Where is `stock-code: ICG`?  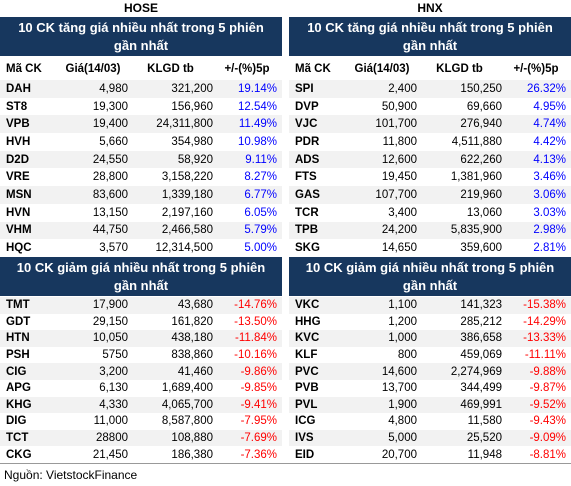 stock-code: ICG is located at coordinates (305, 421).